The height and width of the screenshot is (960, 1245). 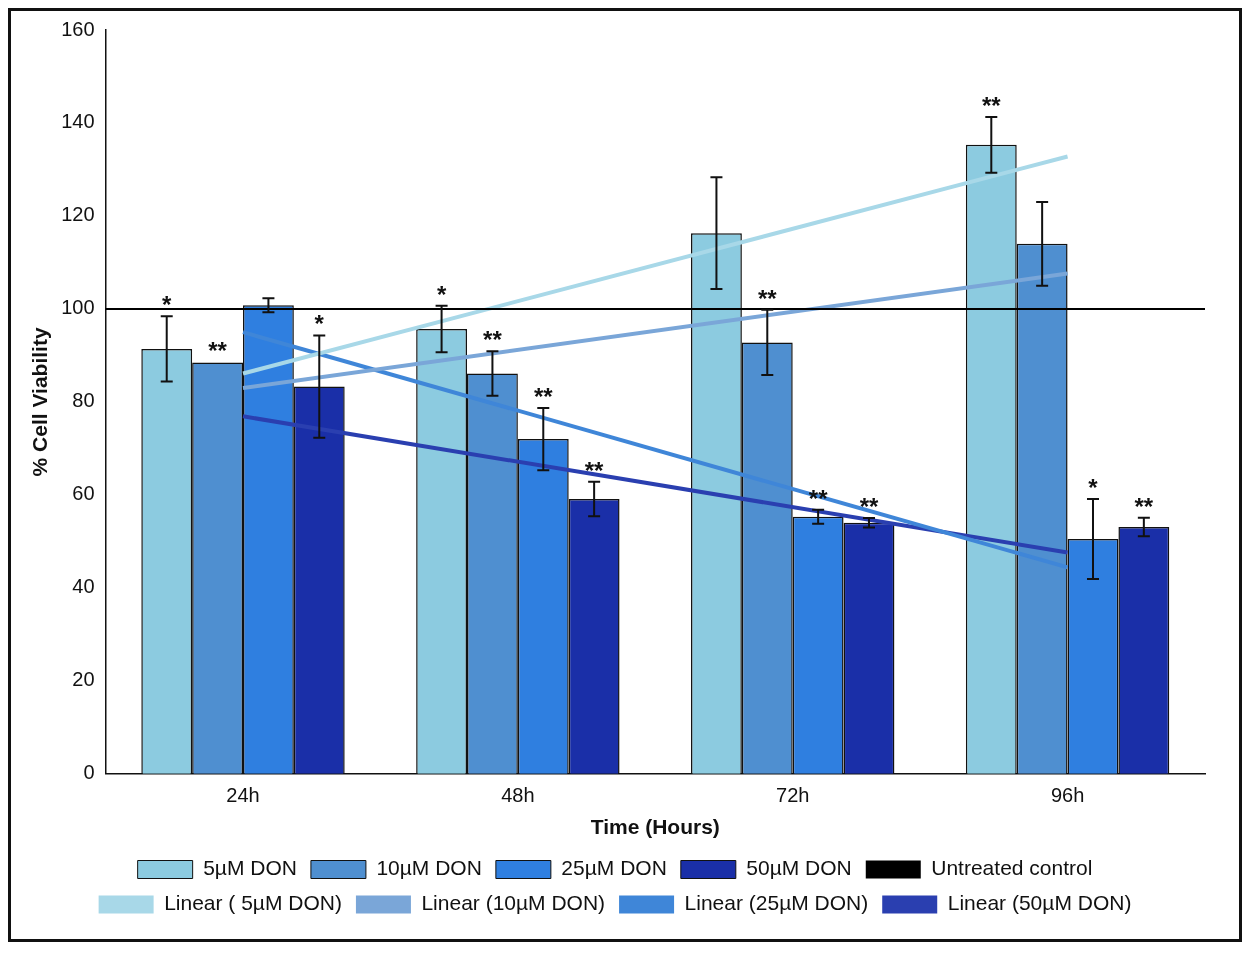 What do you see at coordinates (793, 795) in the screenshot?
I see `x-tick-label: 72h` at bounding box center [793, 795].